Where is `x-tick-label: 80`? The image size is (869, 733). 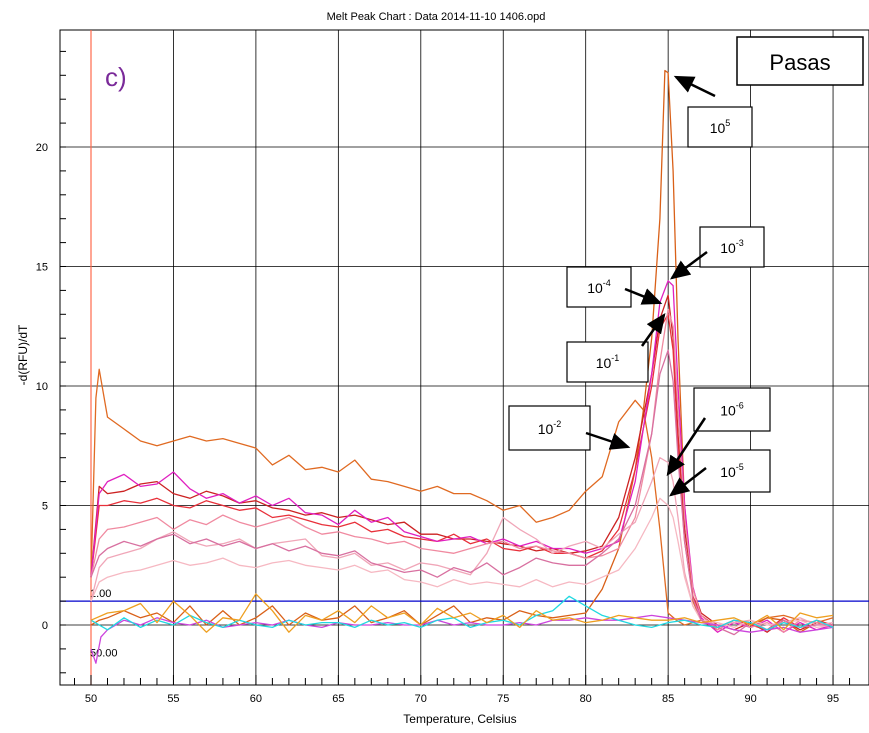 x-tick-label: 80 is located at coordinates (586, 699).